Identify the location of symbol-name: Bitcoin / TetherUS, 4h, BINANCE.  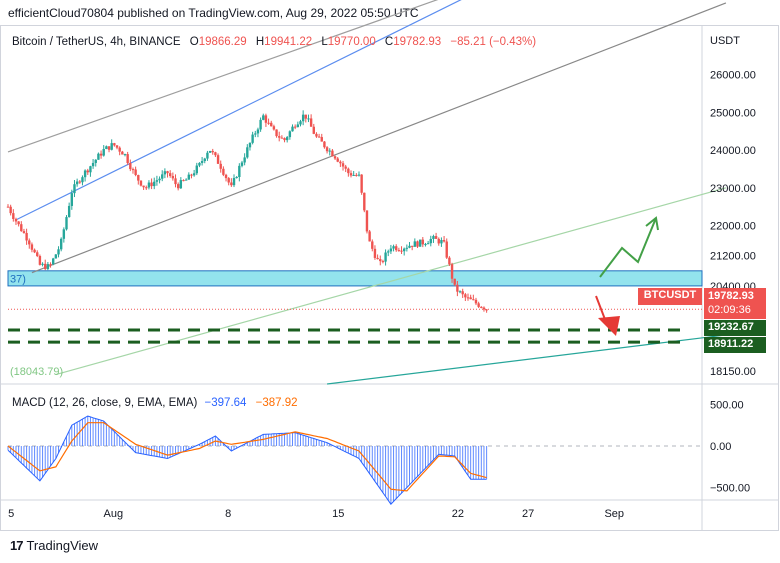
(96, 42).